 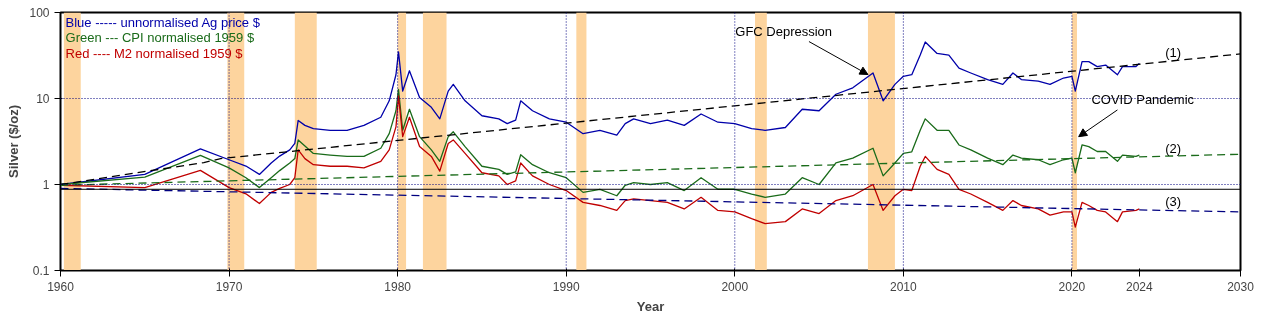 What do you see at coordinates (735, 286) in the screenshot?
I see `x-tick-label: 2000` at bounding box center [735, 286].